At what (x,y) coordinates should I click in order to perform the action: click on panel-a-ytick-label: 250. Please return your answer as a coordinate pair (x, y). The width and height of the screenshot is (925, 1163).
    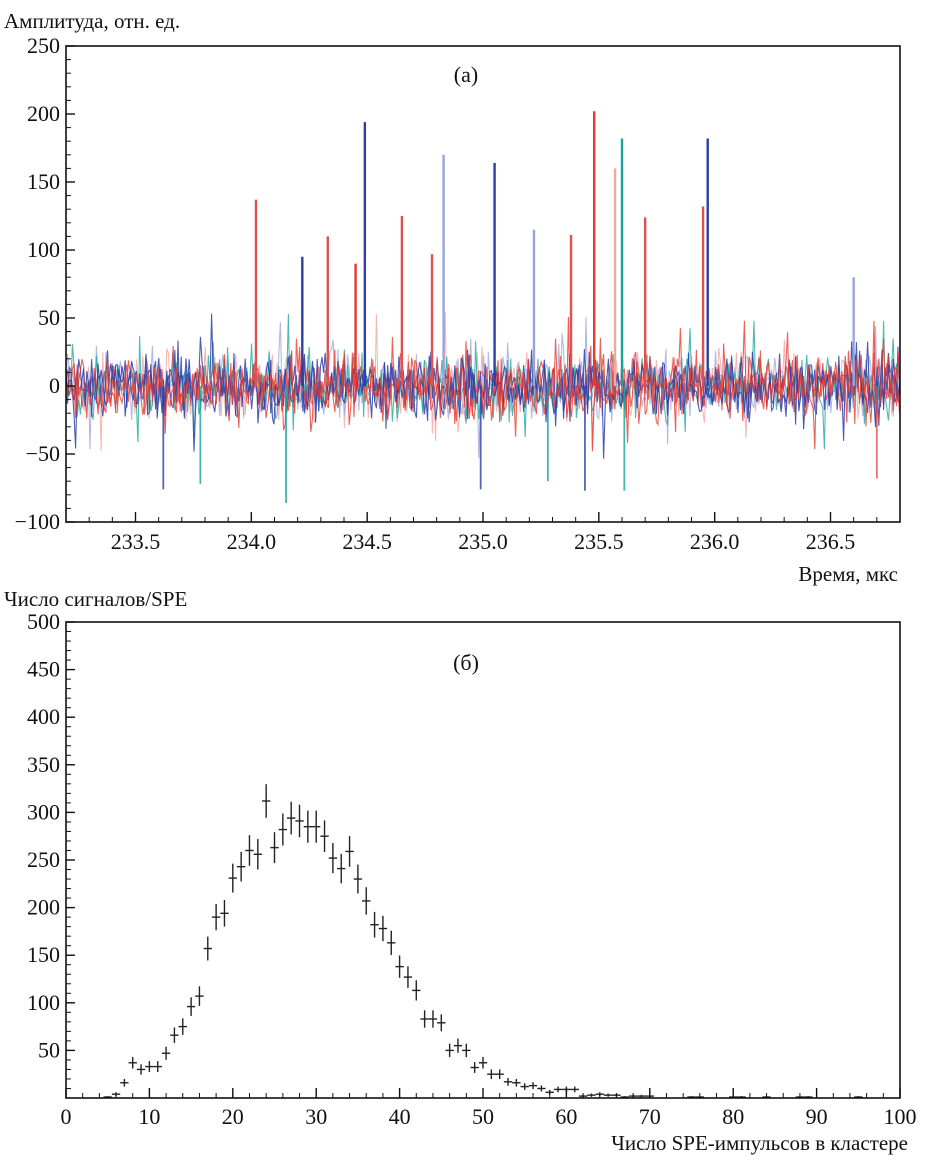
    Looking at the image, I should click on (43, 45).